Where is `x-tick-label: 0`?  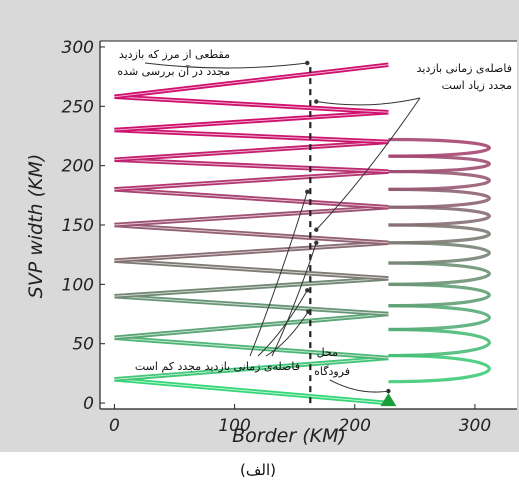
x-tick-label: 0 is located at coordinates (114, 426).